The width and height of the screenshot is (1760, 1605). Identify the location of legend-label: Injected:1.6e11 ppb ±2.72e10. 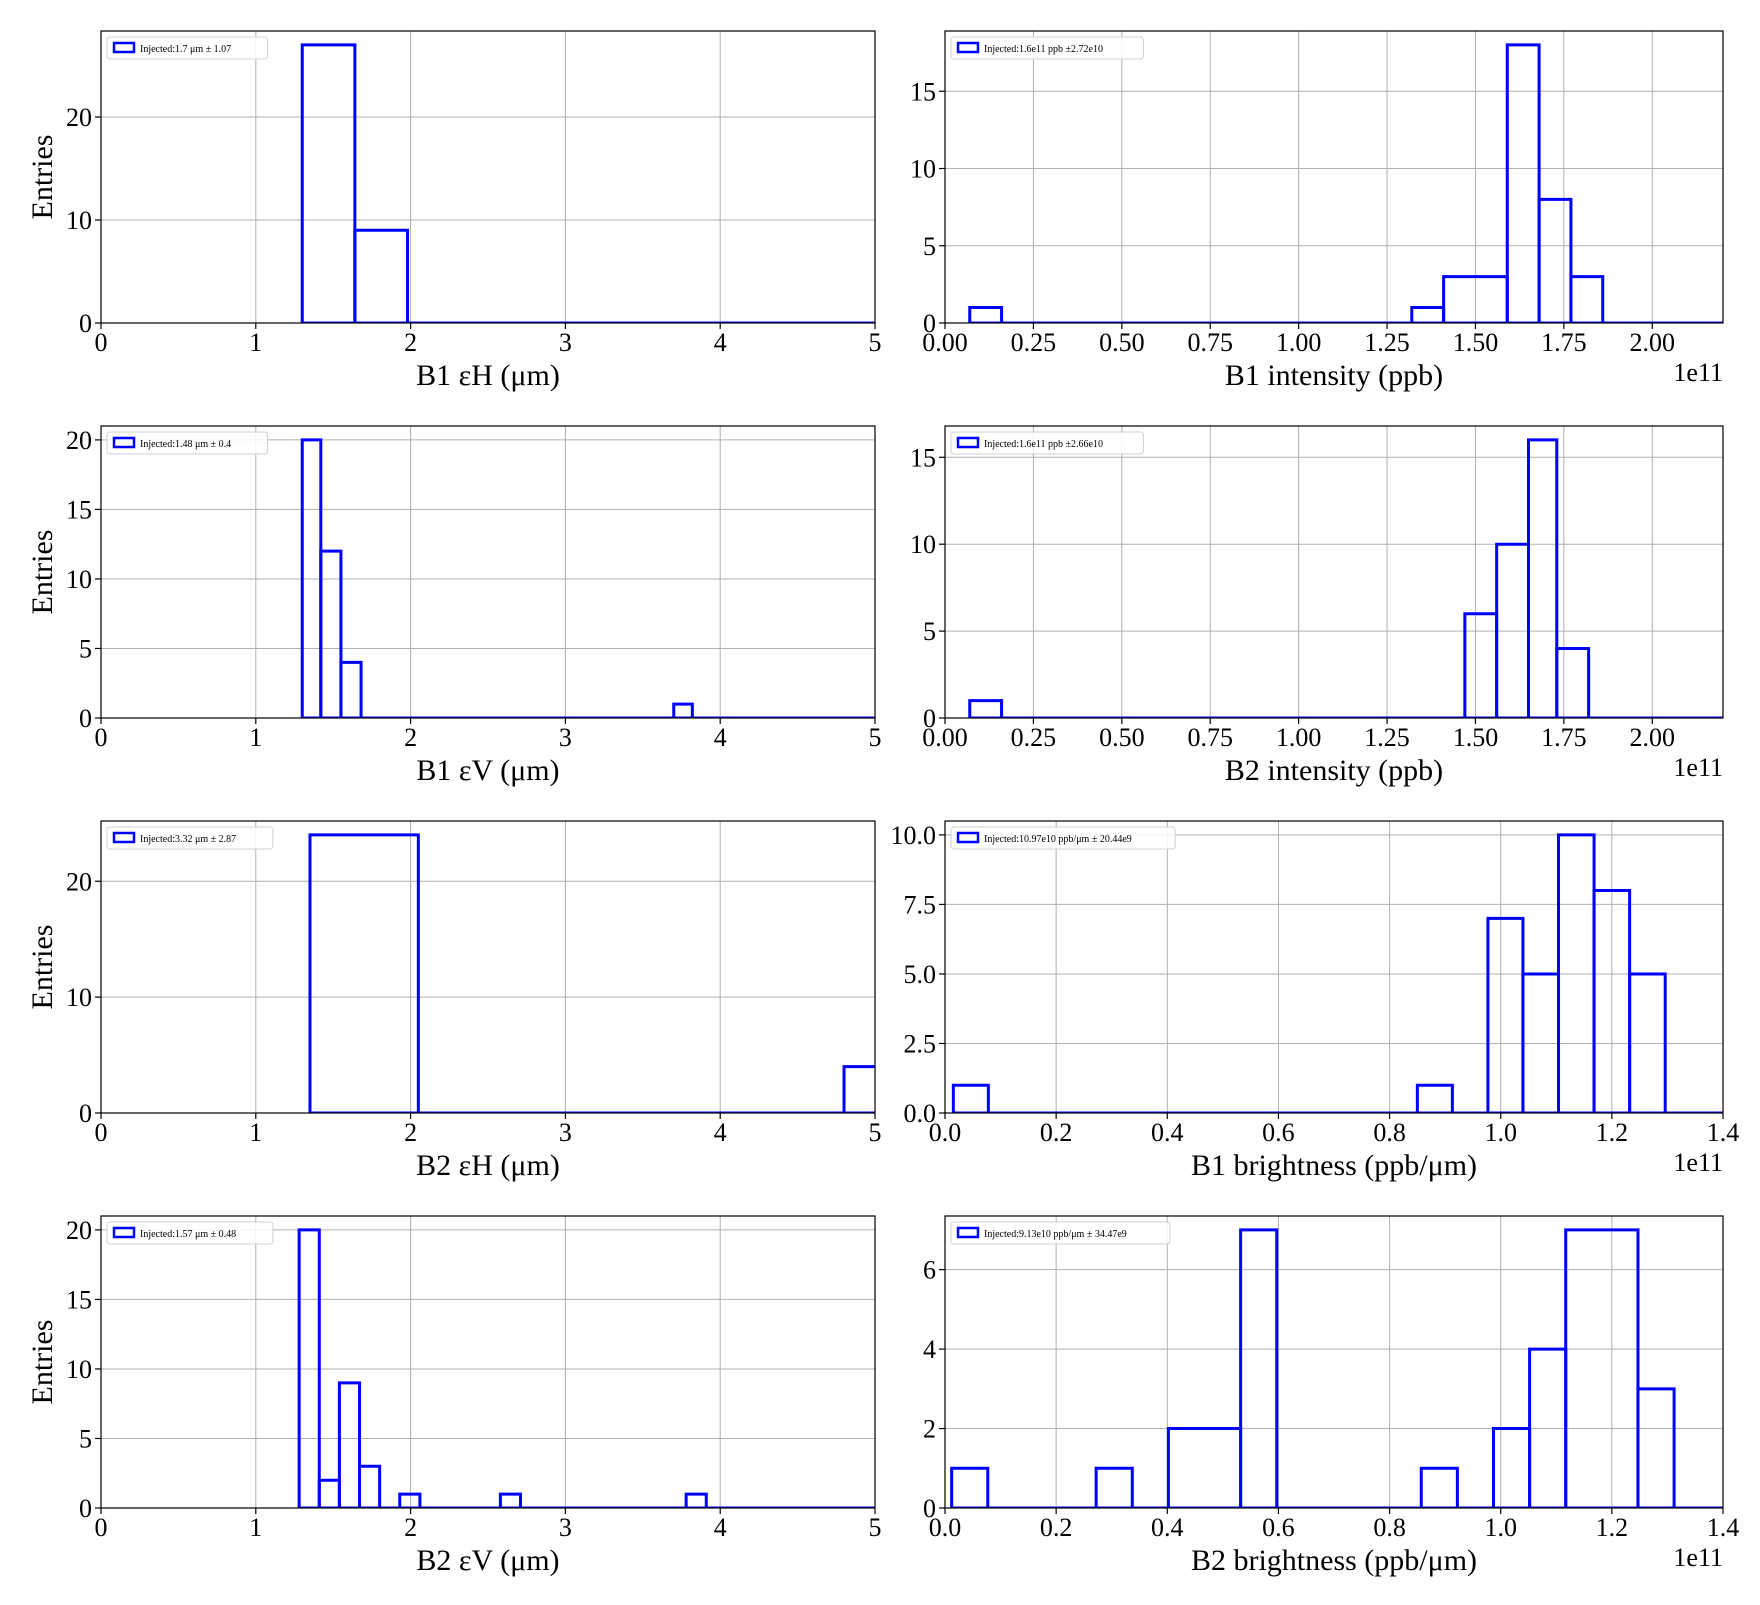
(1043, 49).